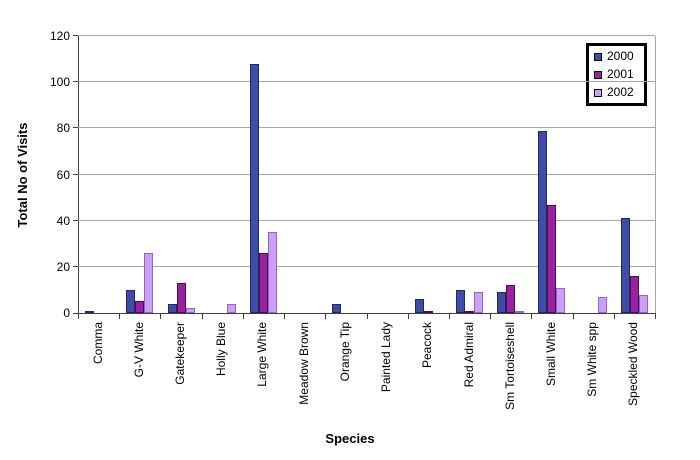 The width and height of the screenshot is (700, 460). Describe the element at coordinates (89, 312) in the screenshot. I see `bar-2000-comma` at that location.